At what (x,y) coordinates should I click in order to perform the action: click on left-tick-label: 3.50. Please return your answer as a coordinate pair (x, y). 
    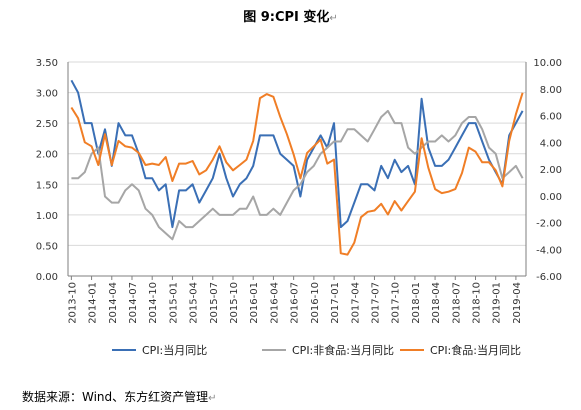
    Looking at the image, I should click on (47, 63).